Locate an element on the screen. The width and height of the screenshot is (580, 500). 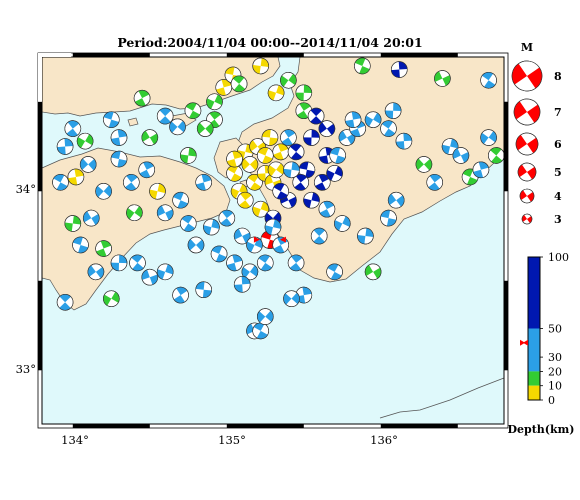
lat-label-34: 34° is located at coordinates (26, 189).